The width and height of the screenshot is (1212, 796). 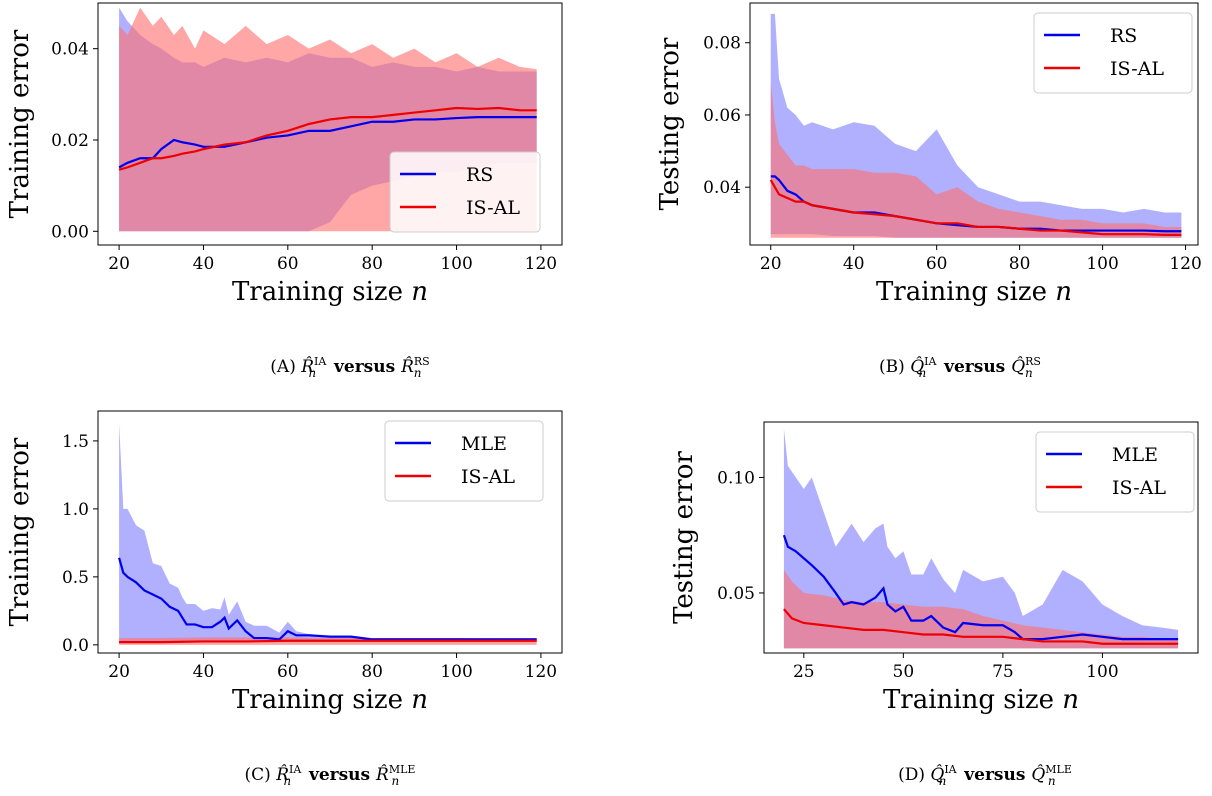 I want to click on caption-b: (B) Q̂IA n versus Q̂RS n, so click(x=960, y=367).